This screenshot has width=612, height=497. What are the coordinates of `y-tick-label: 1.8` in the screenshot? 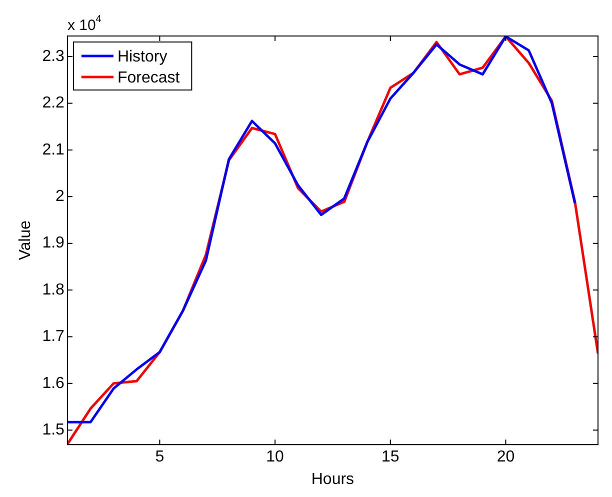 It's located at (53, 289).